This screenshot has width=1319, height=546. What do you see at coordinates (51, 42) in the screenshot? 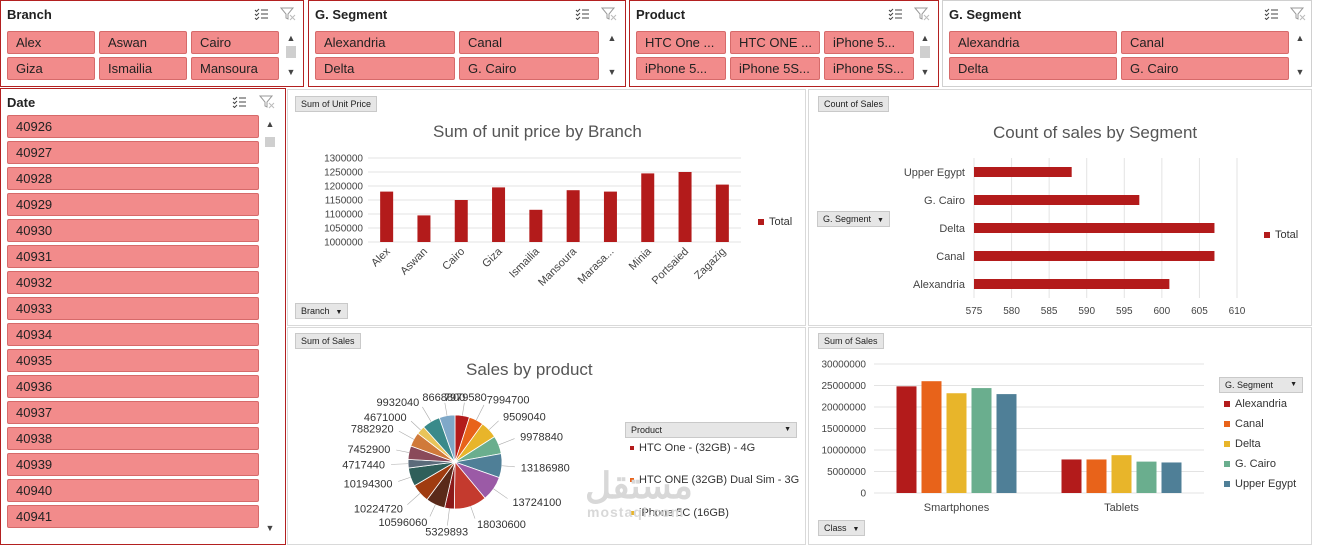
I see `branch-slicer-item: Alex` at bounding box center [51, 42].